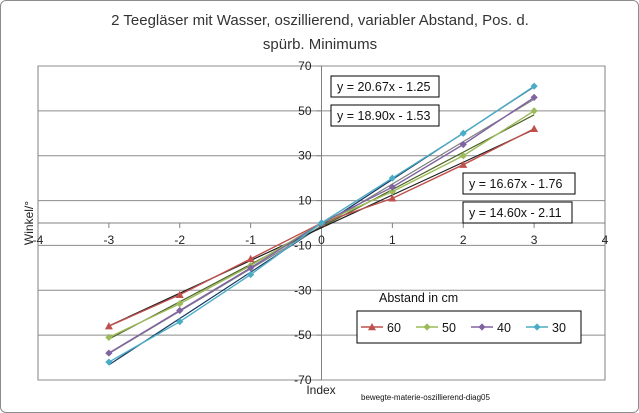 The width and height of the screenshot is (639, 413). I want to click on x-tick-label: -2, so click(179, 240).